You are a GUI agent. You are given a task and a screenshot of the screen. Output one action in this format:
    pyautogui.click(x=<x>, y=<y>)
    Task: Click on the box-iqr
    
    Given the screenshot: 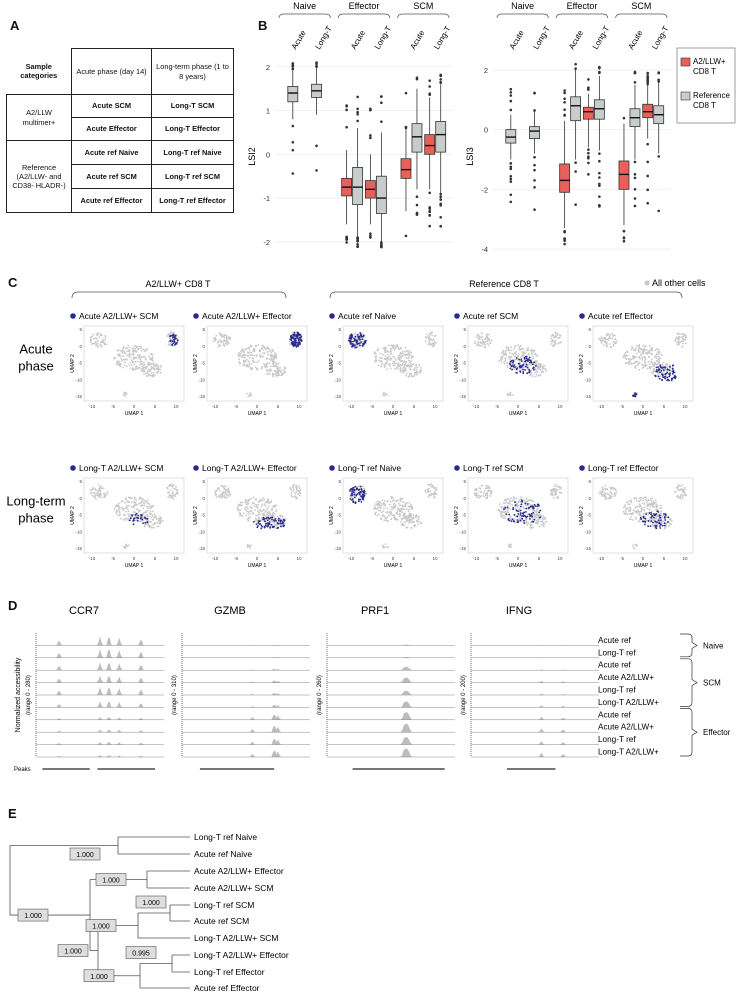 What is the action you would take?
    pyautogui.click(x=358, y=186)
    